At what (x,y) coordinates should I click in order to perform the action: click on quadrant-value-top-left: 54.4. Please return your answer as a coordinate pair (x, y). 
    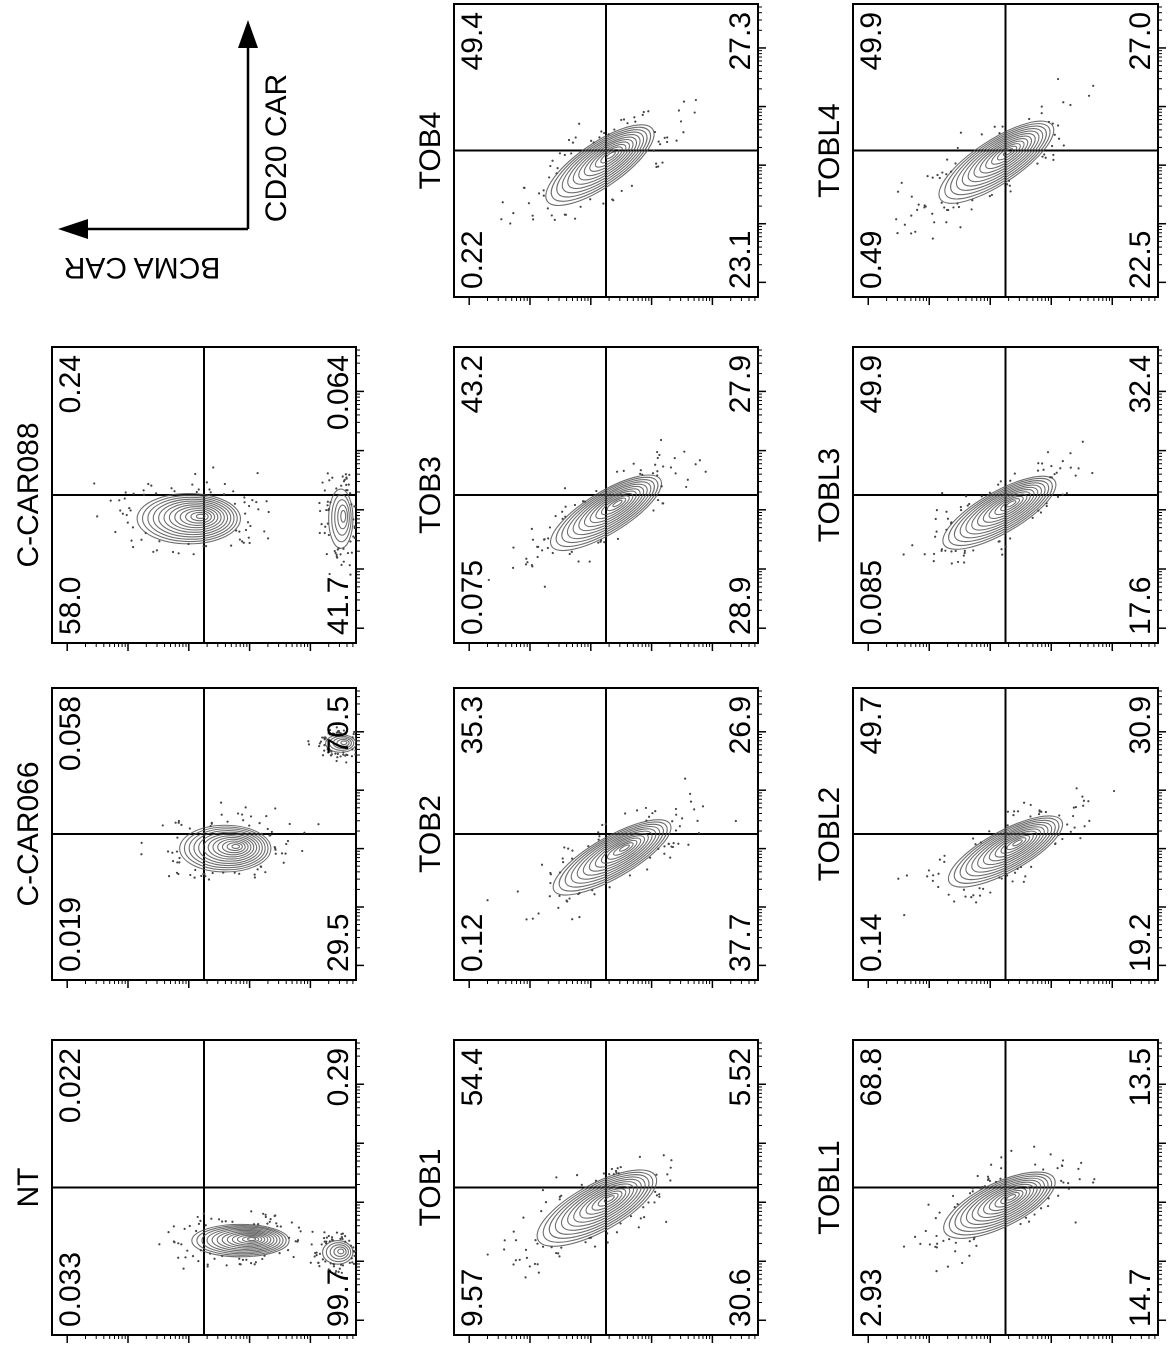
    Looking at the image, I should click on (472, 1077).